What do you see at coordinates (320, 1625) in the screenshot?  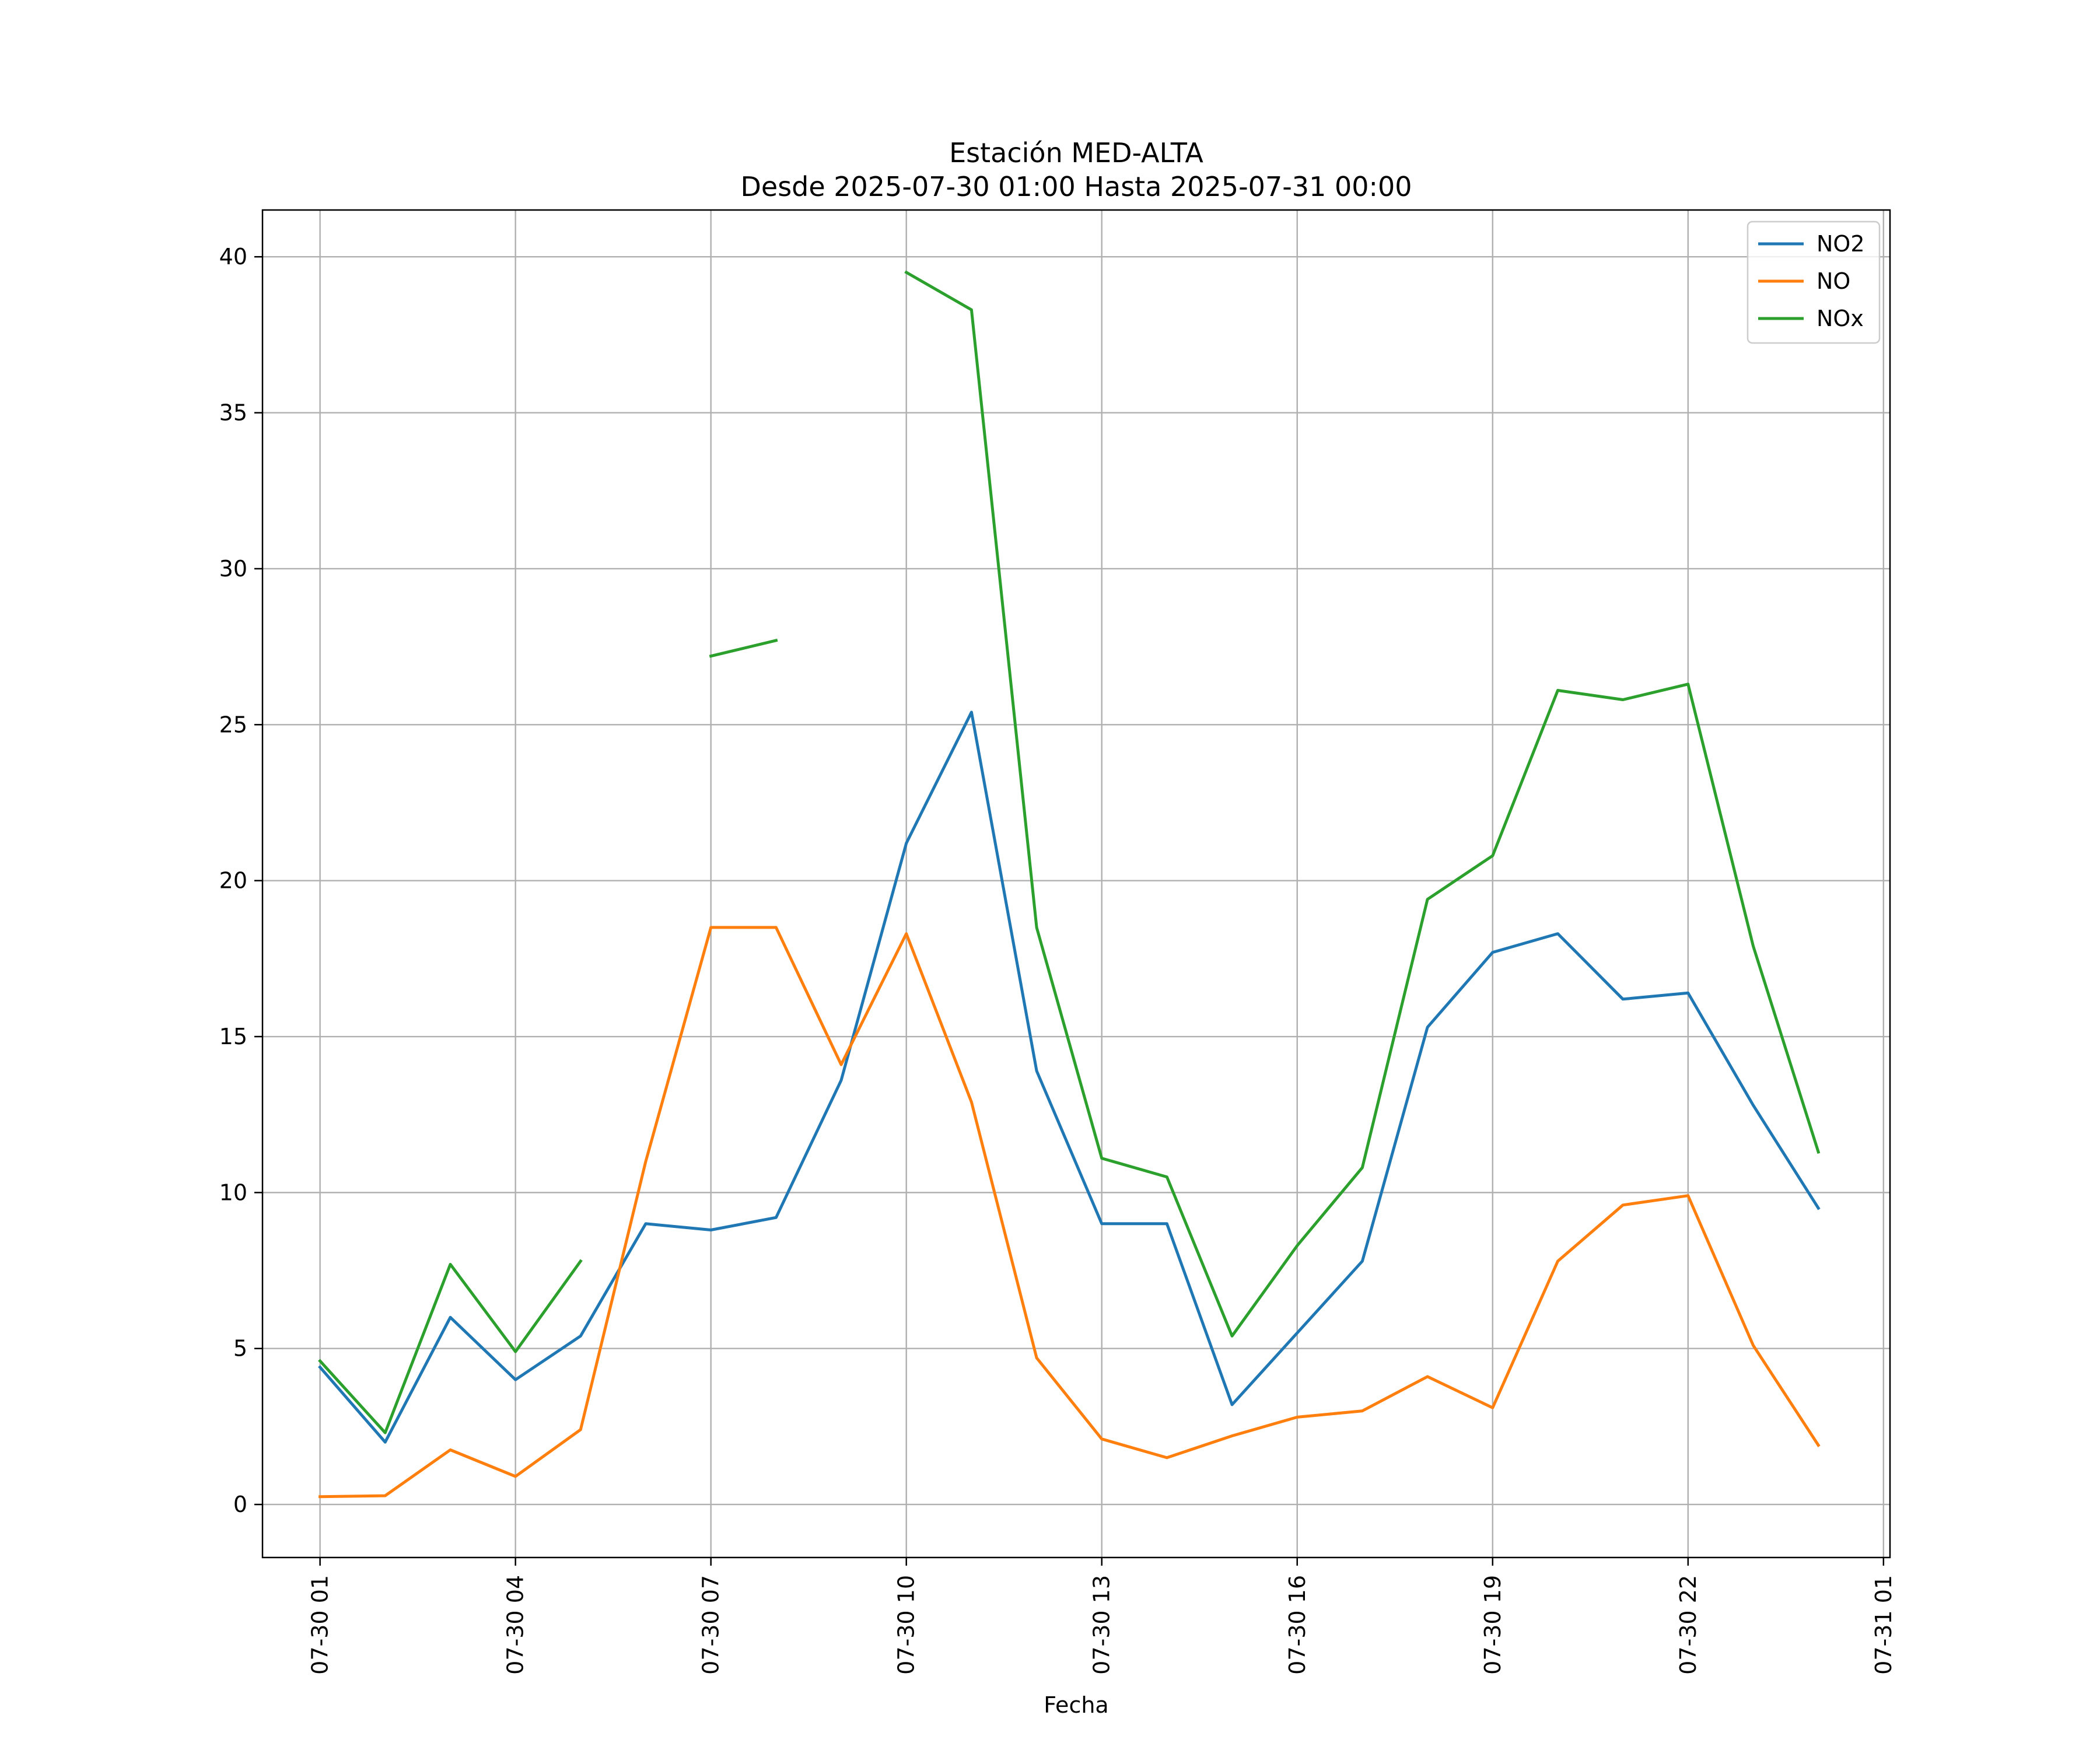 I see `x-tick-label: 07-30 01` at bounding box center [320, 1625].